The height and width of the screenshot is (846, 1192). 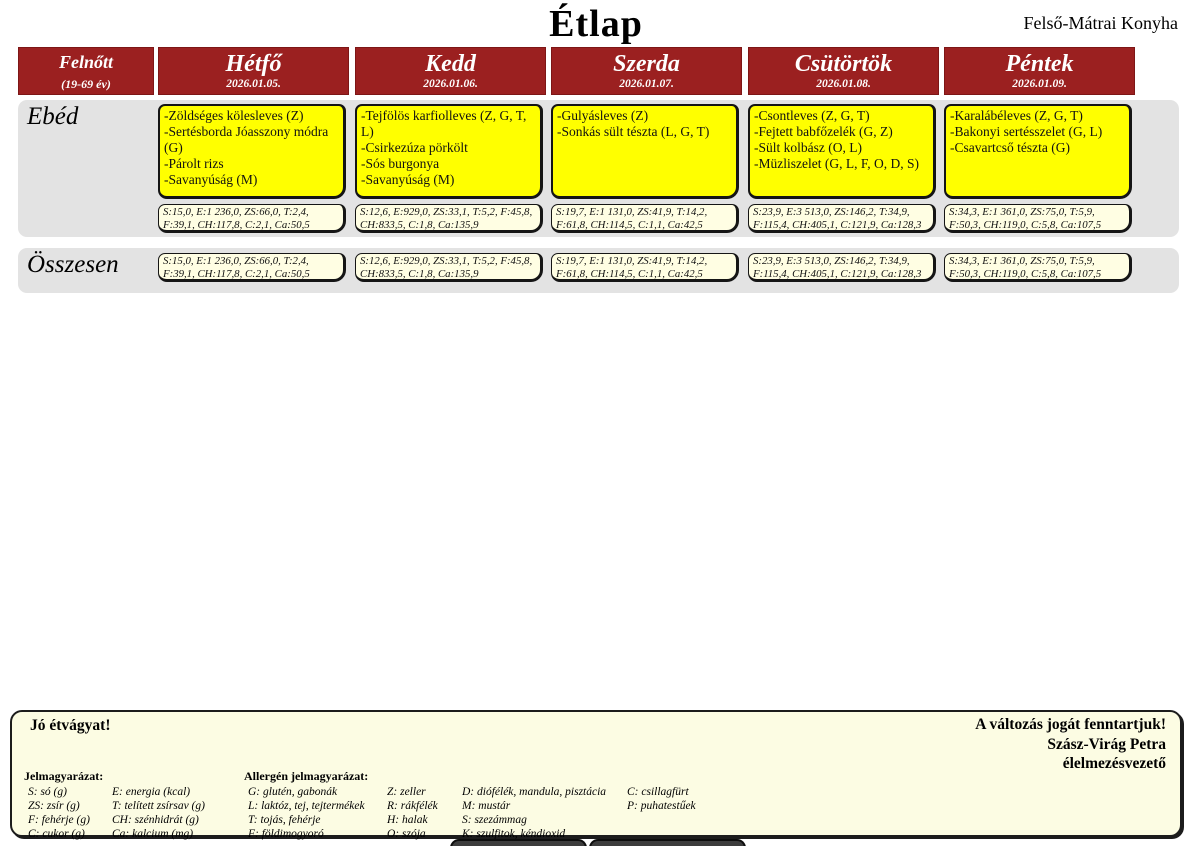 I want to click on header-day-tuesday: Kedd 2026.01.06., so click(x=450, y=71).